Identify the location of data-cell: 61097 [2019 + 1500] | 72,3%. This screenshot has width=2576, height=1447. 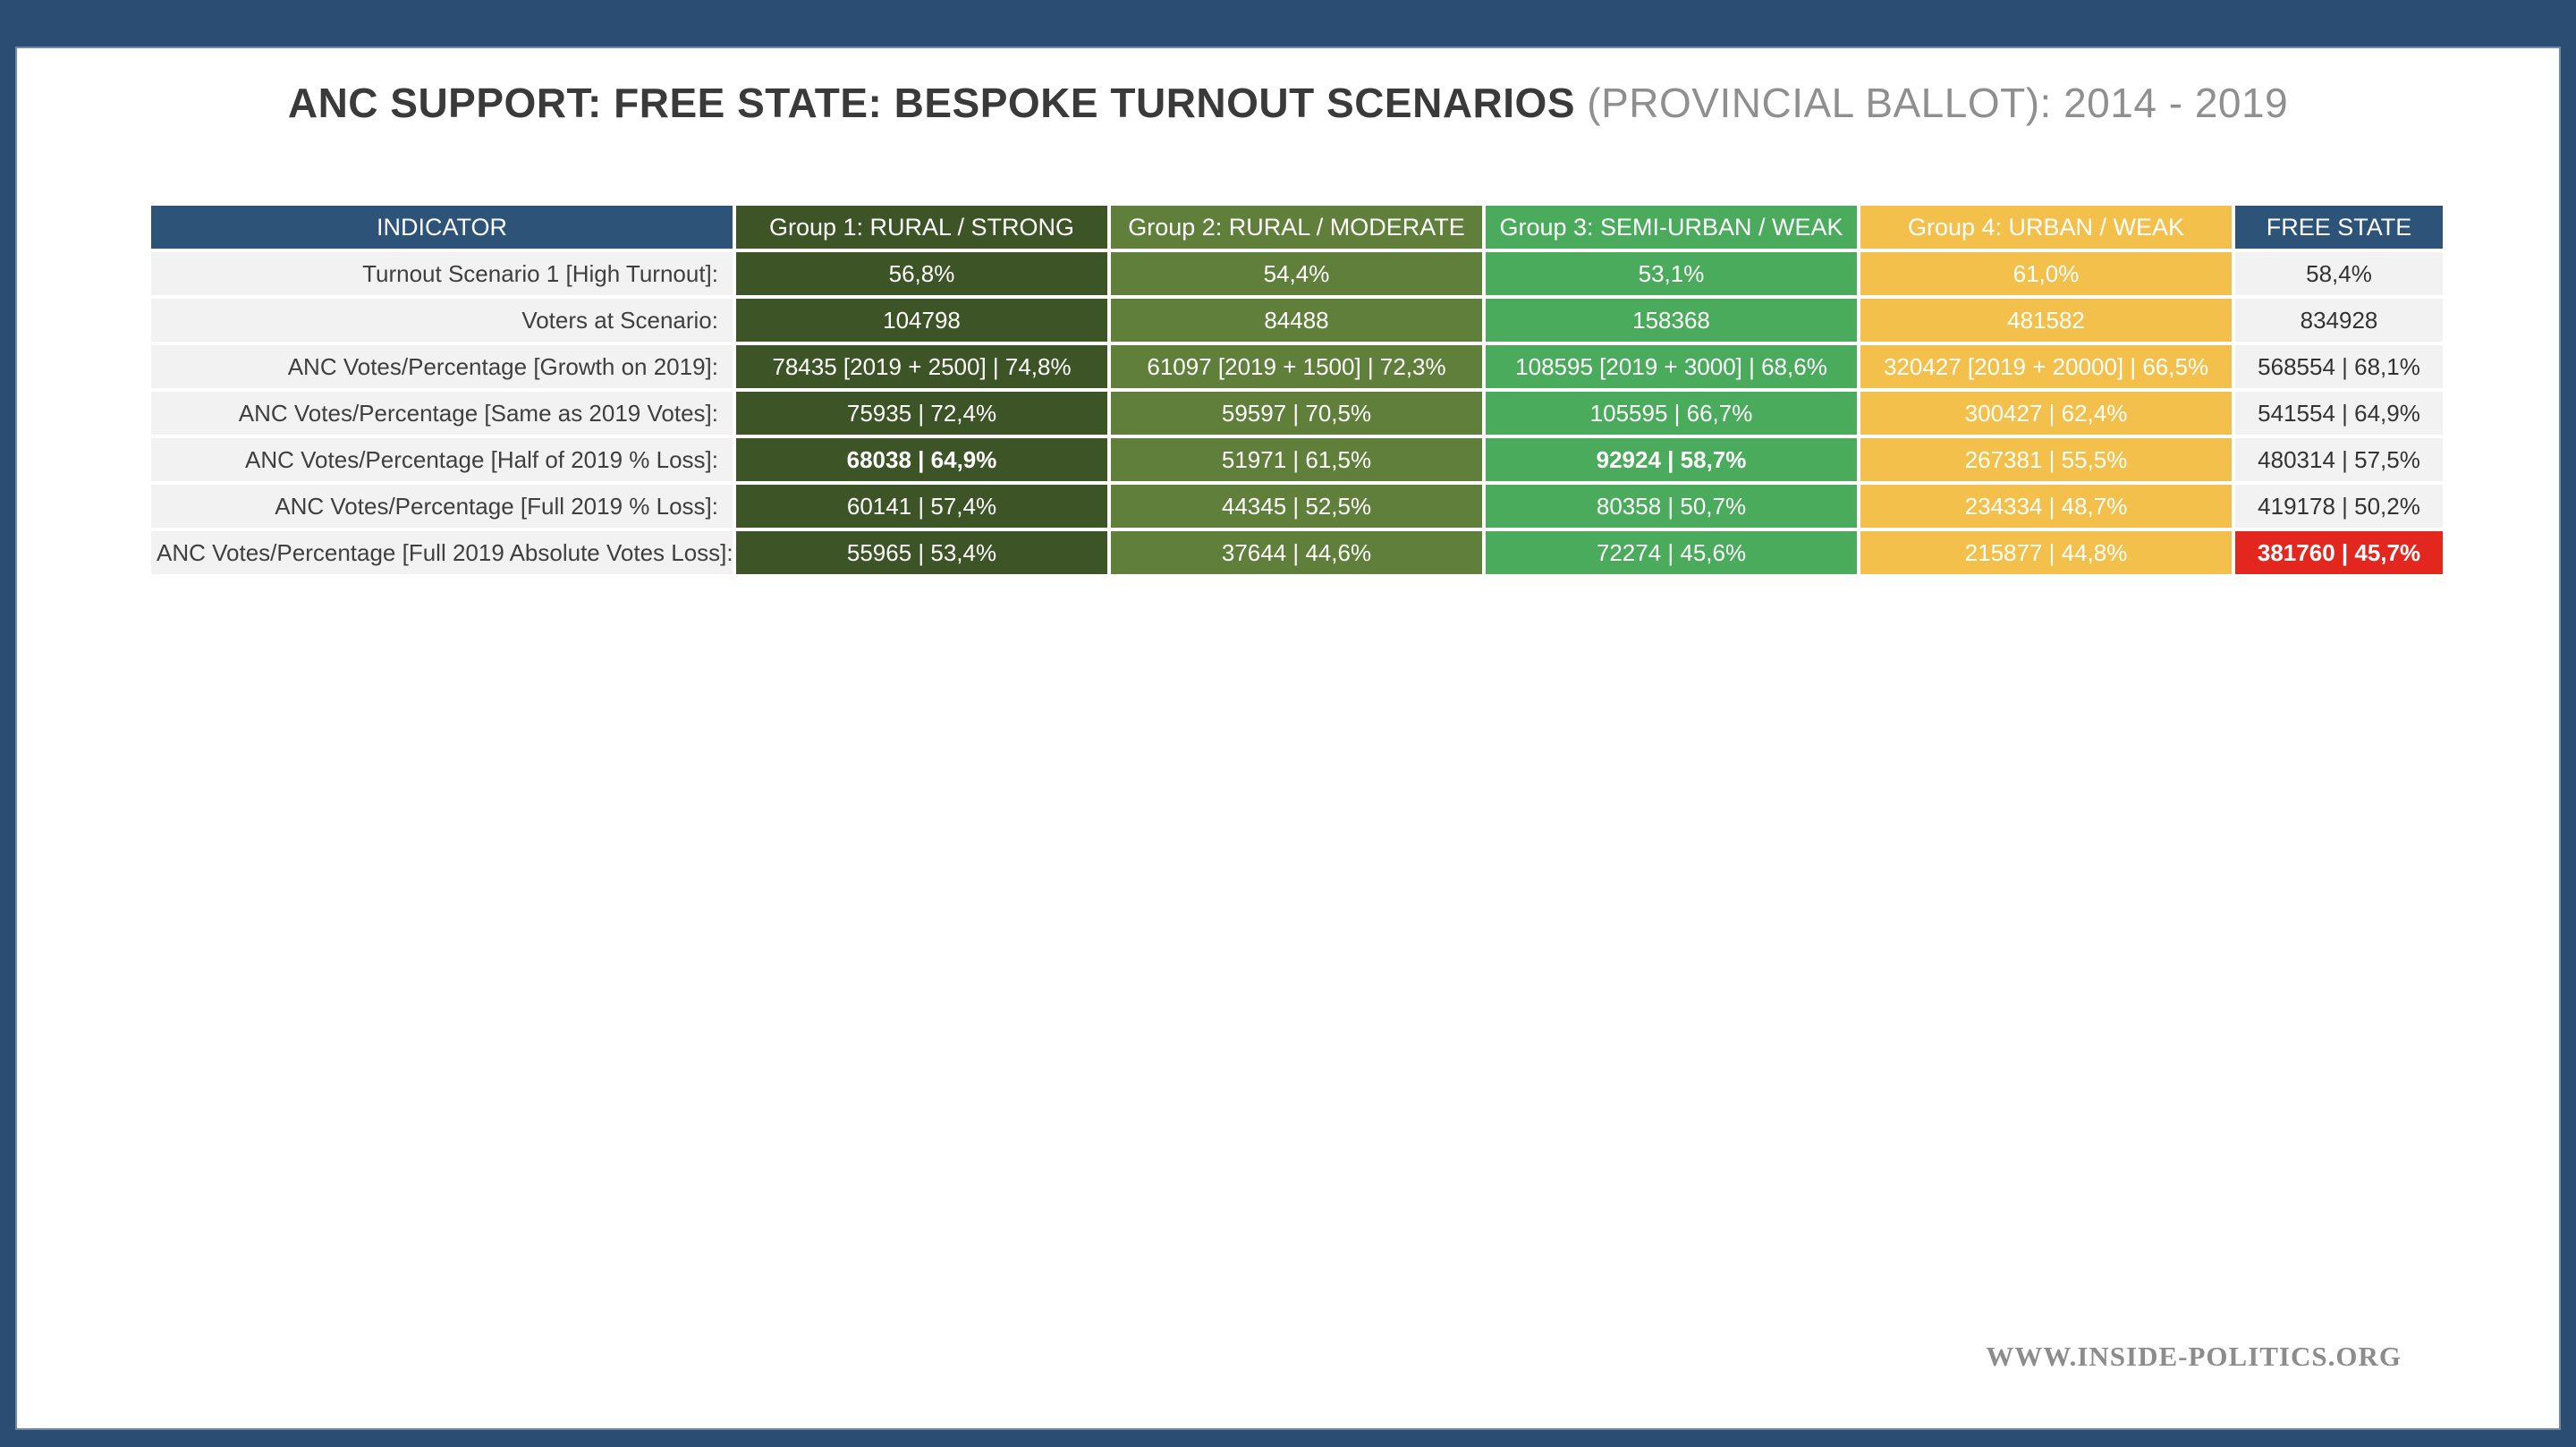
(1296, 366).